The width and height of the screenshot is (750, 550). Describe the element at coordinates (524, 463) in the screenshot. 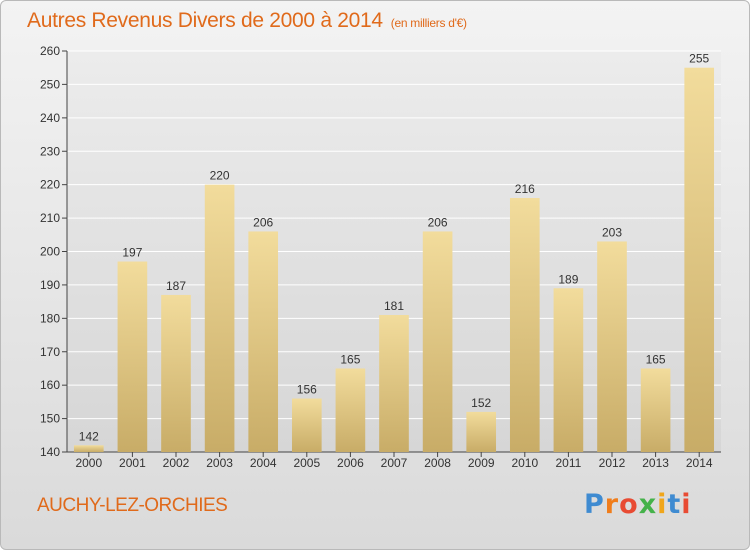

I see `x-tick-label: 2010` at that location.